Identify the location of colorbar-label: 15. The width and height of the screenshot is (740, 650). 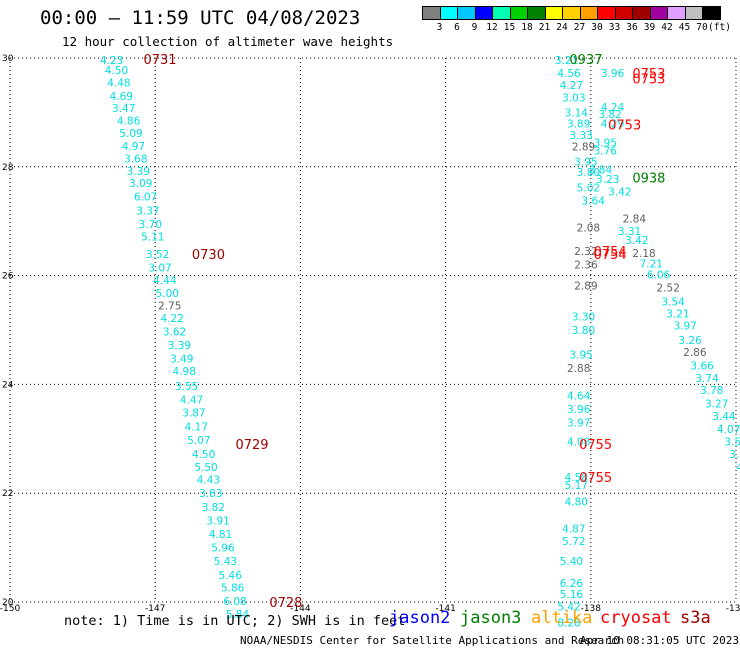
(509, 27).